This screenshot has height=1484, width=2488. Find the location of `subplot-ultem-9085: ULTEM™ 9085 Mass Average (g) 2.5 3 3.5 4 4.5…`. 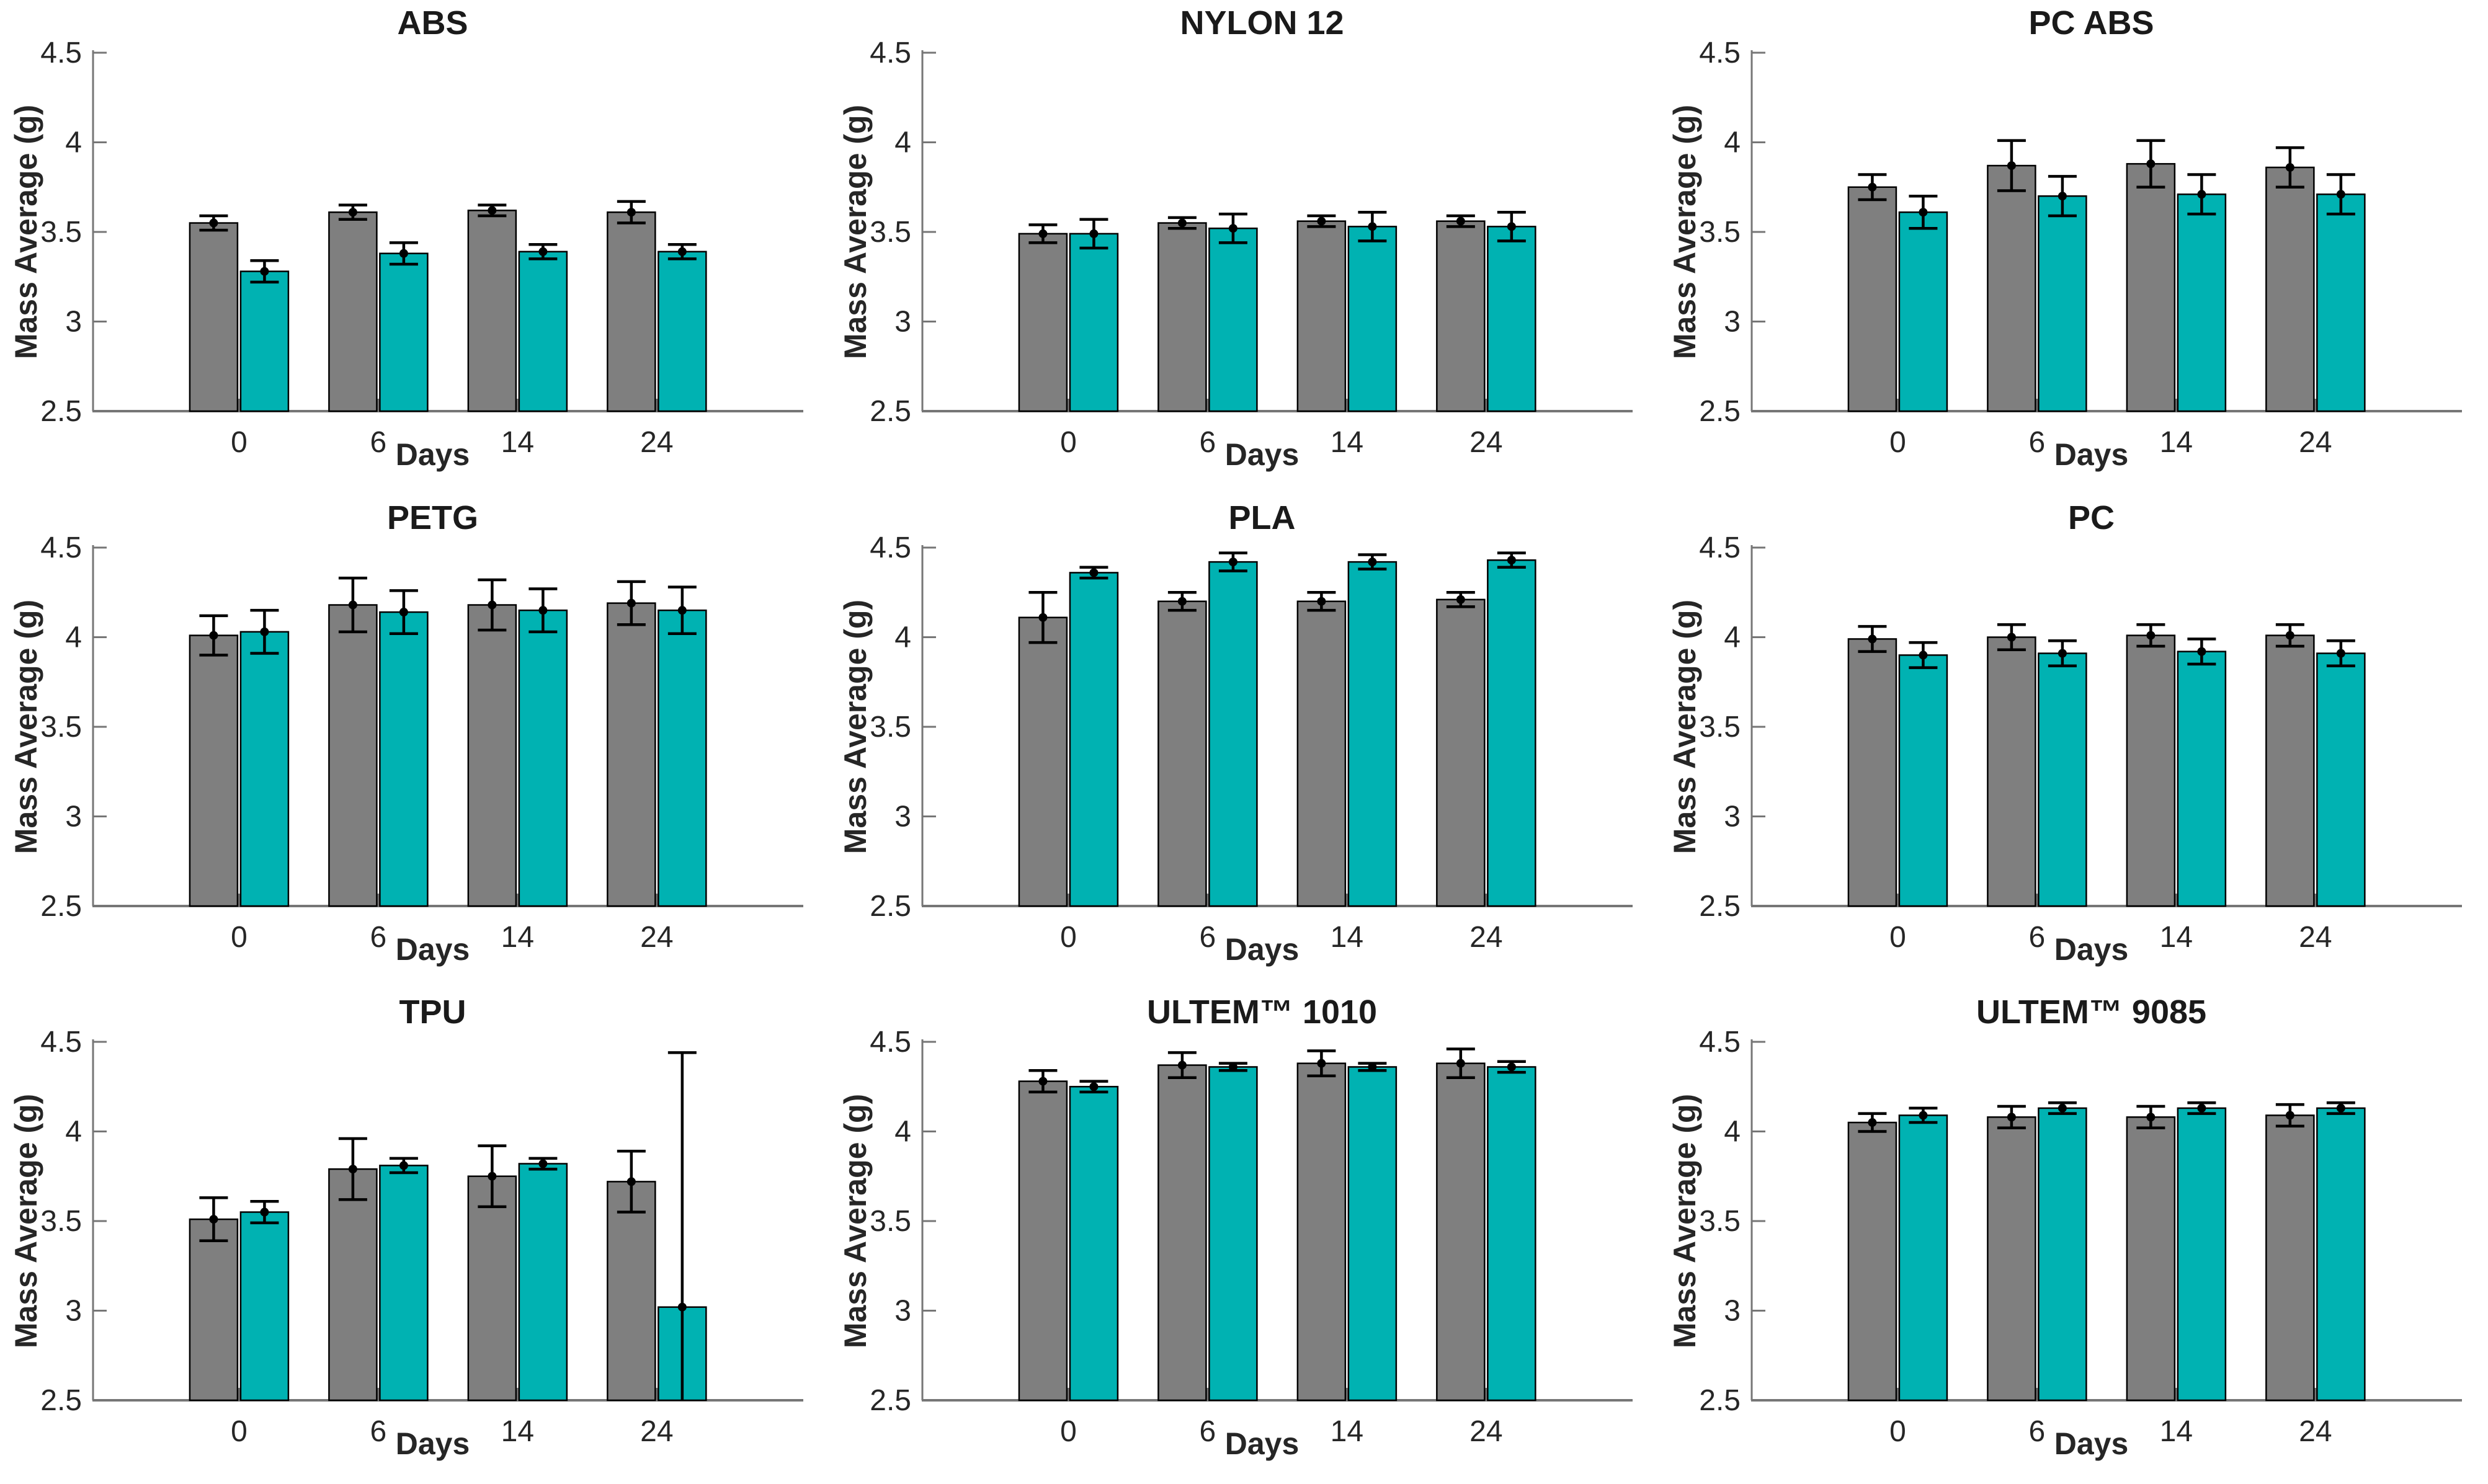

subplot-ultem-9085: ULTEM™ 9085 Mass Average (g) 2.5 3 3.5 4 4.5… is located at coordinates (2073, 1236).